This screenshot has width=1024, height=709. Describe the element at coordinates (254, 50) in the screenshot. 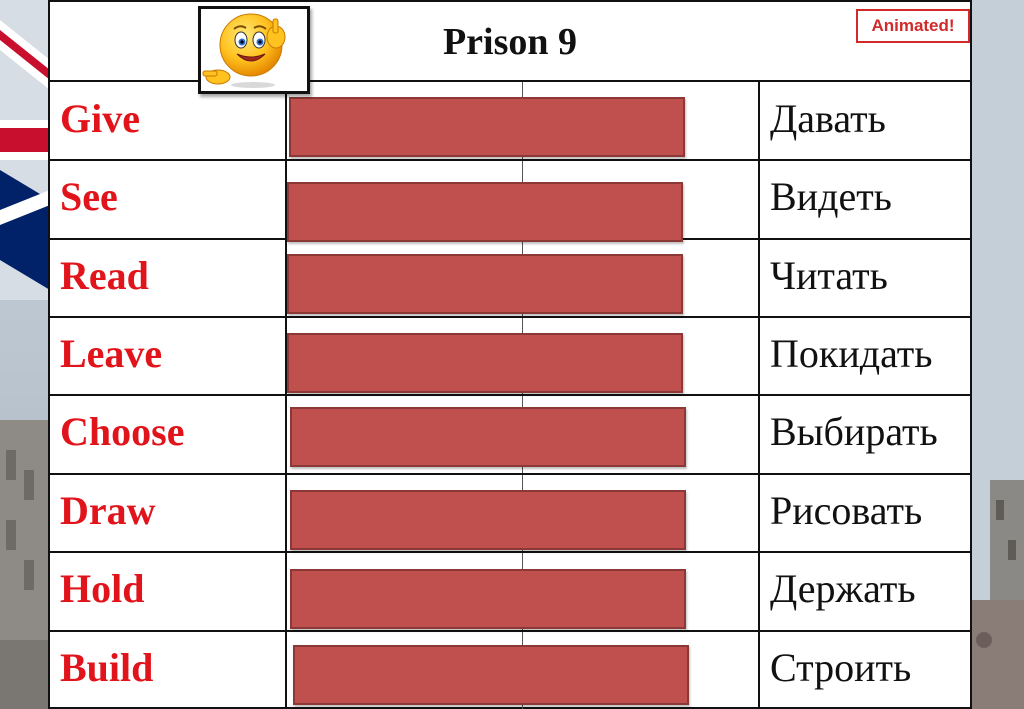

I see `smiley-pointing-icon` at that location.